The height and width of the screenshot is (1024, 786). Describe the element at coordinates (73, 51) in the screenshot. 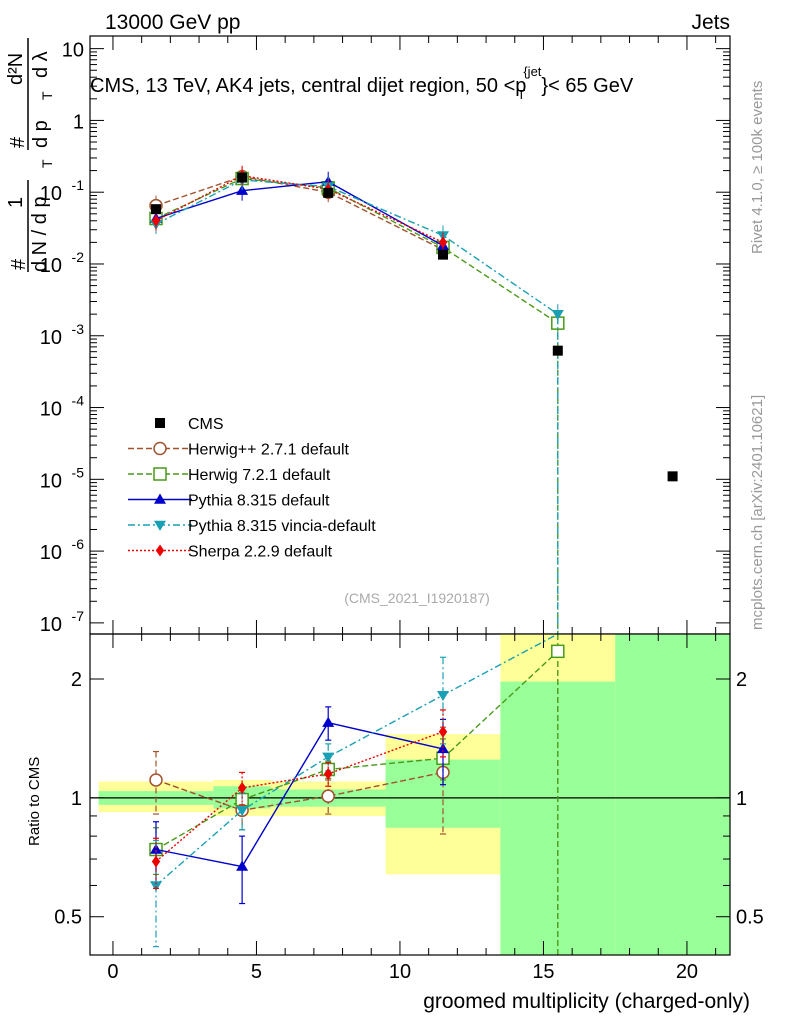

I see `main-ytick-label-0: 10` at that location.